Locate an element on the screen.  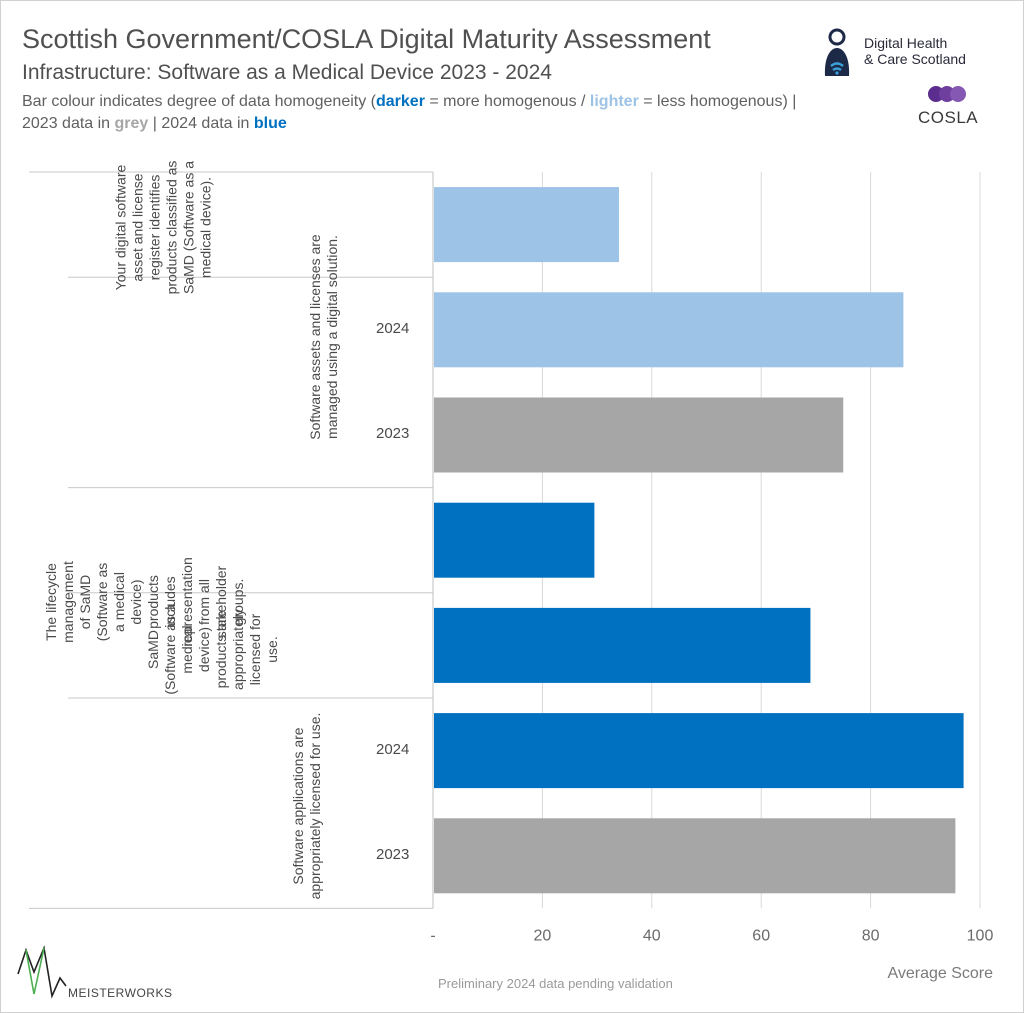
x-tick-label: - is located at coordinates (432, 935).